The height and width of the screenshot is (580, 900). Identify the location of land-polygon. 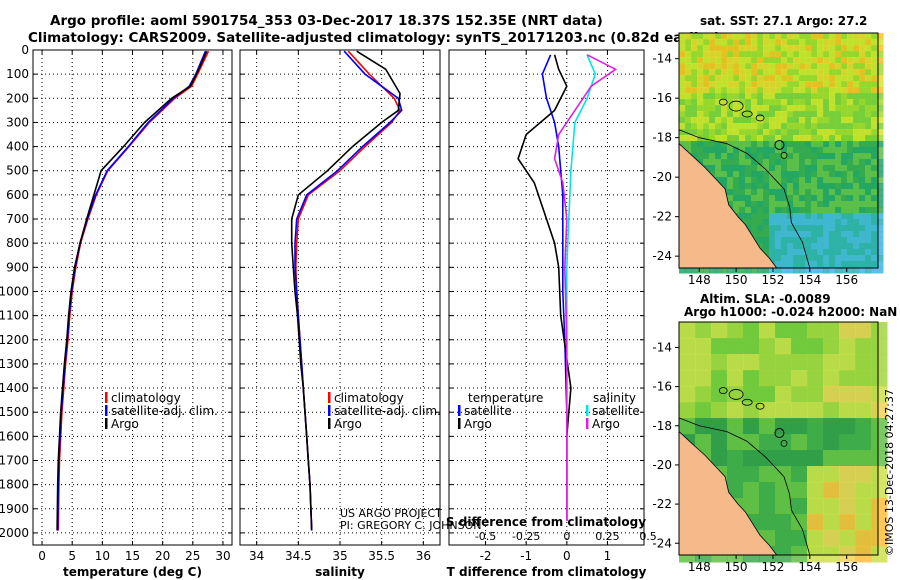
(728, 205).